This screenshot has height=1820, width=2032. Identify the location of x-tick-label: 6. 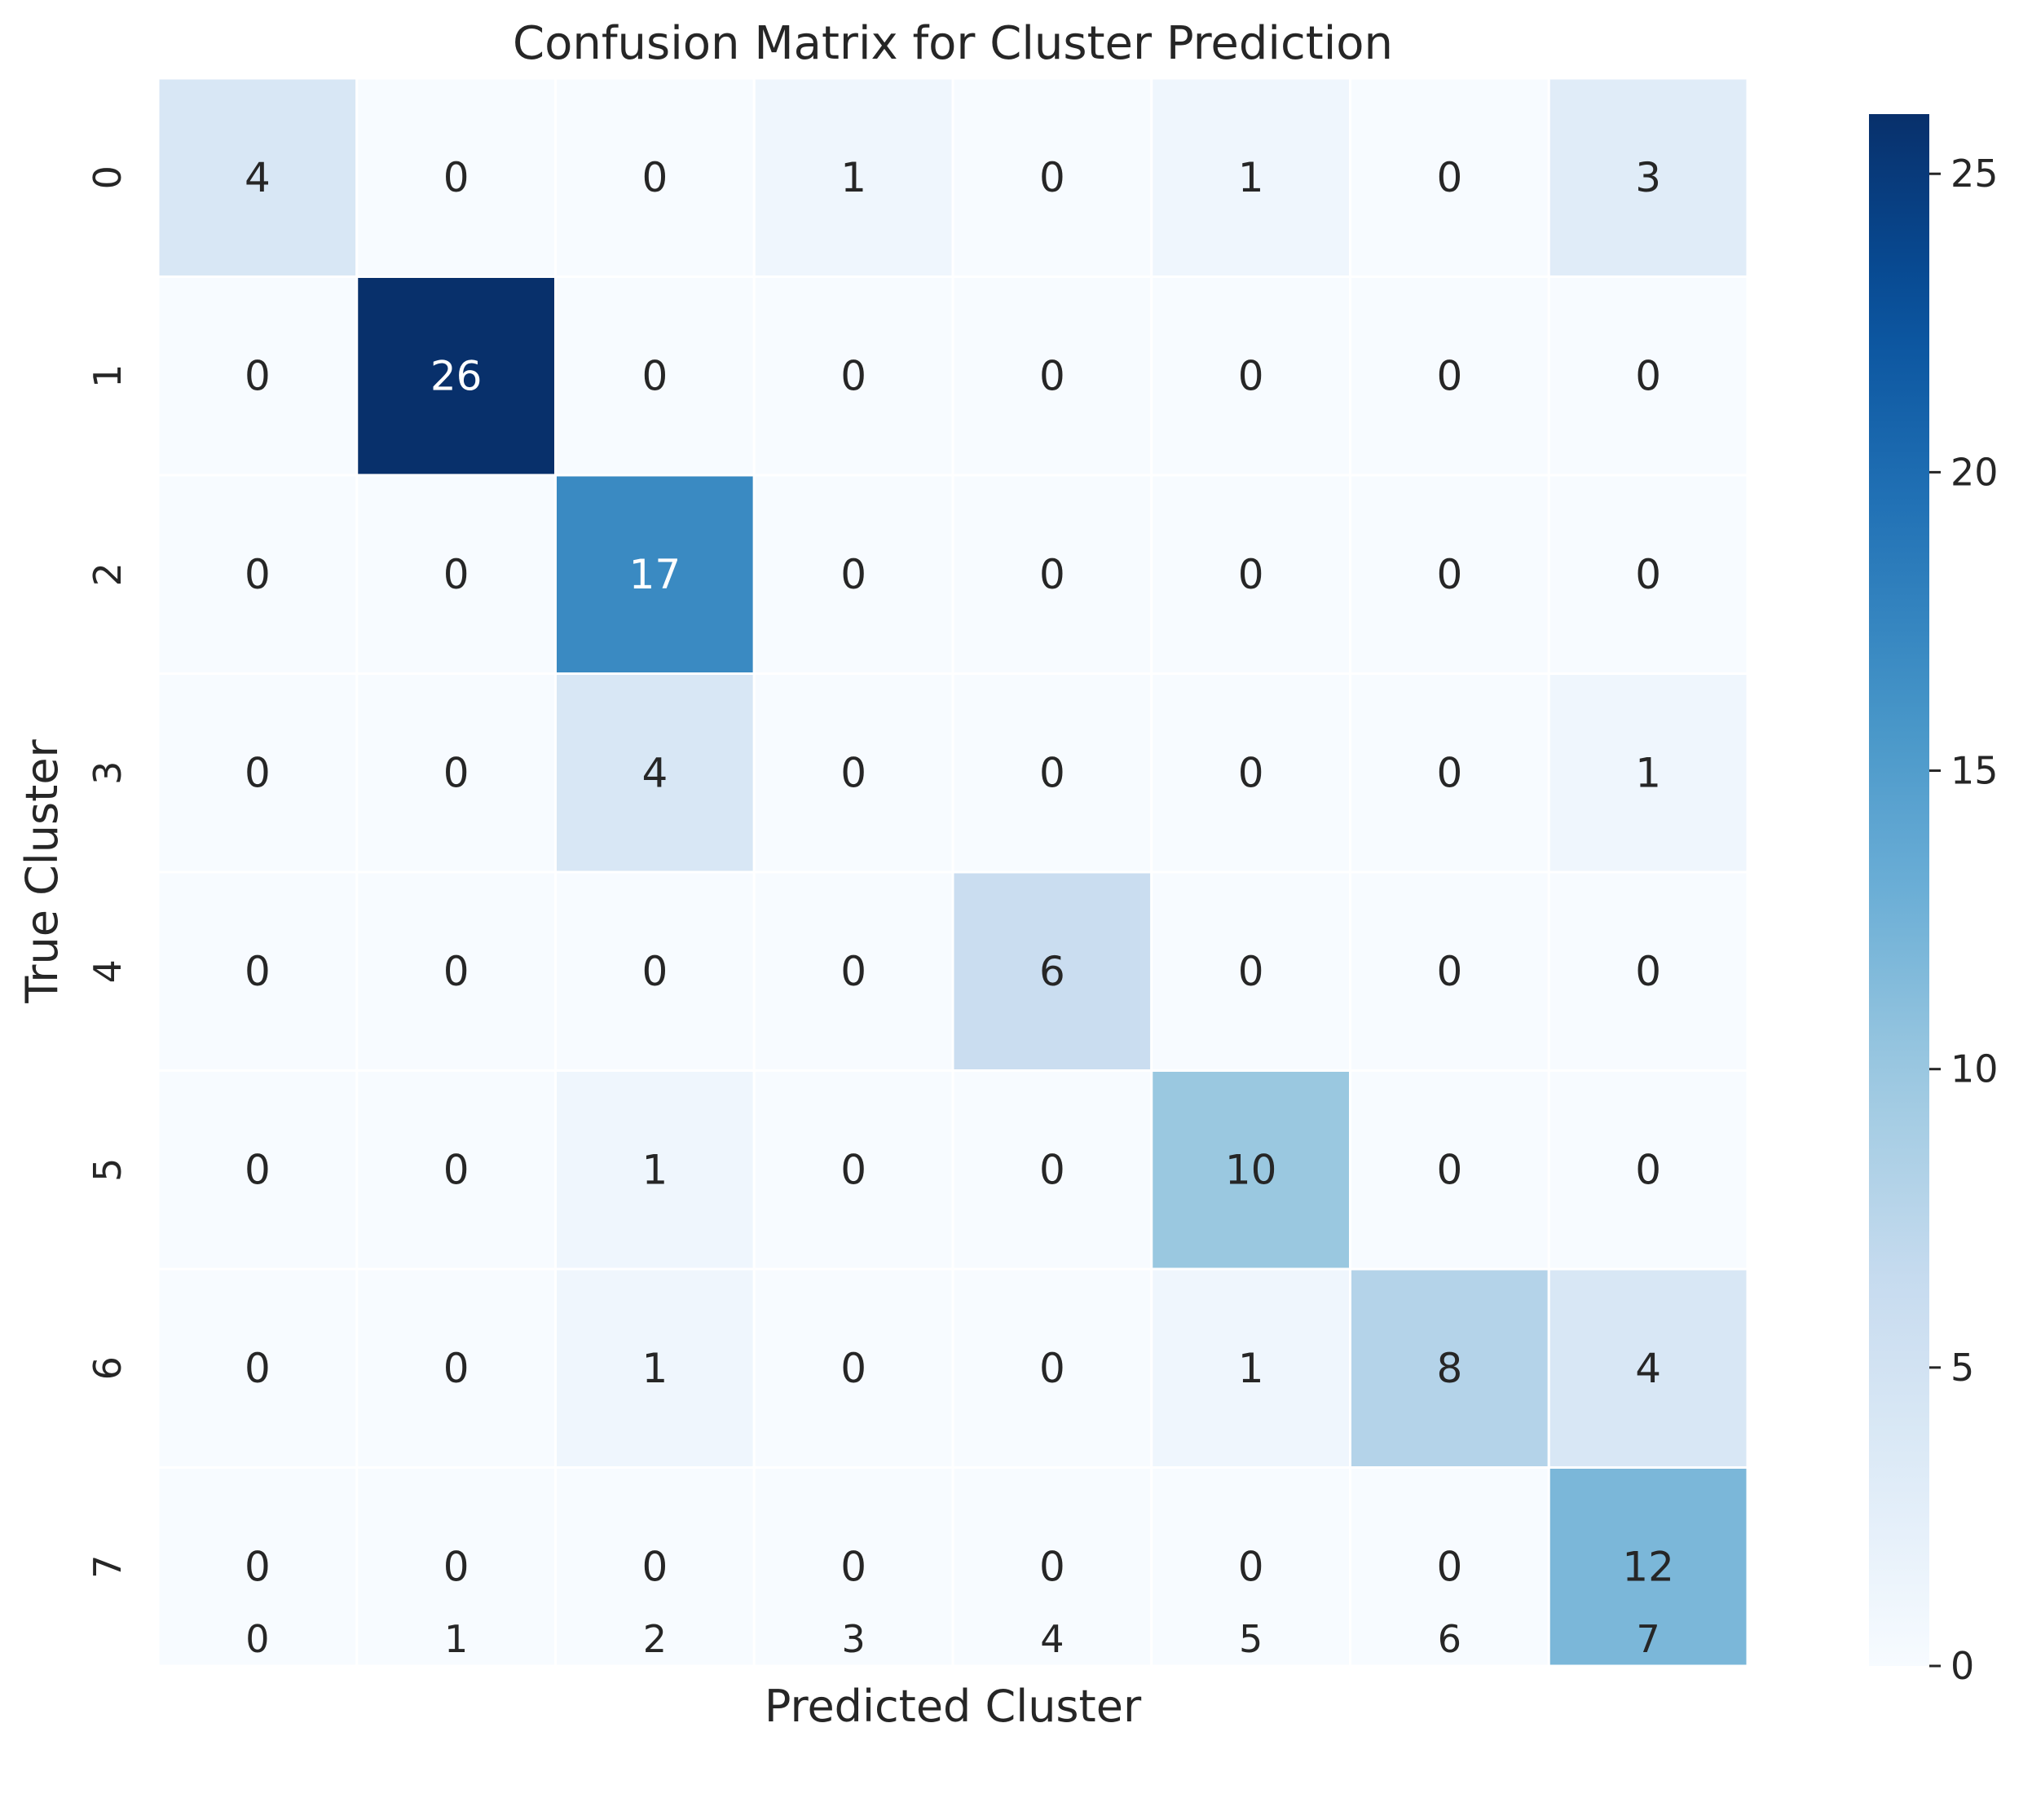
(1449, 1639).